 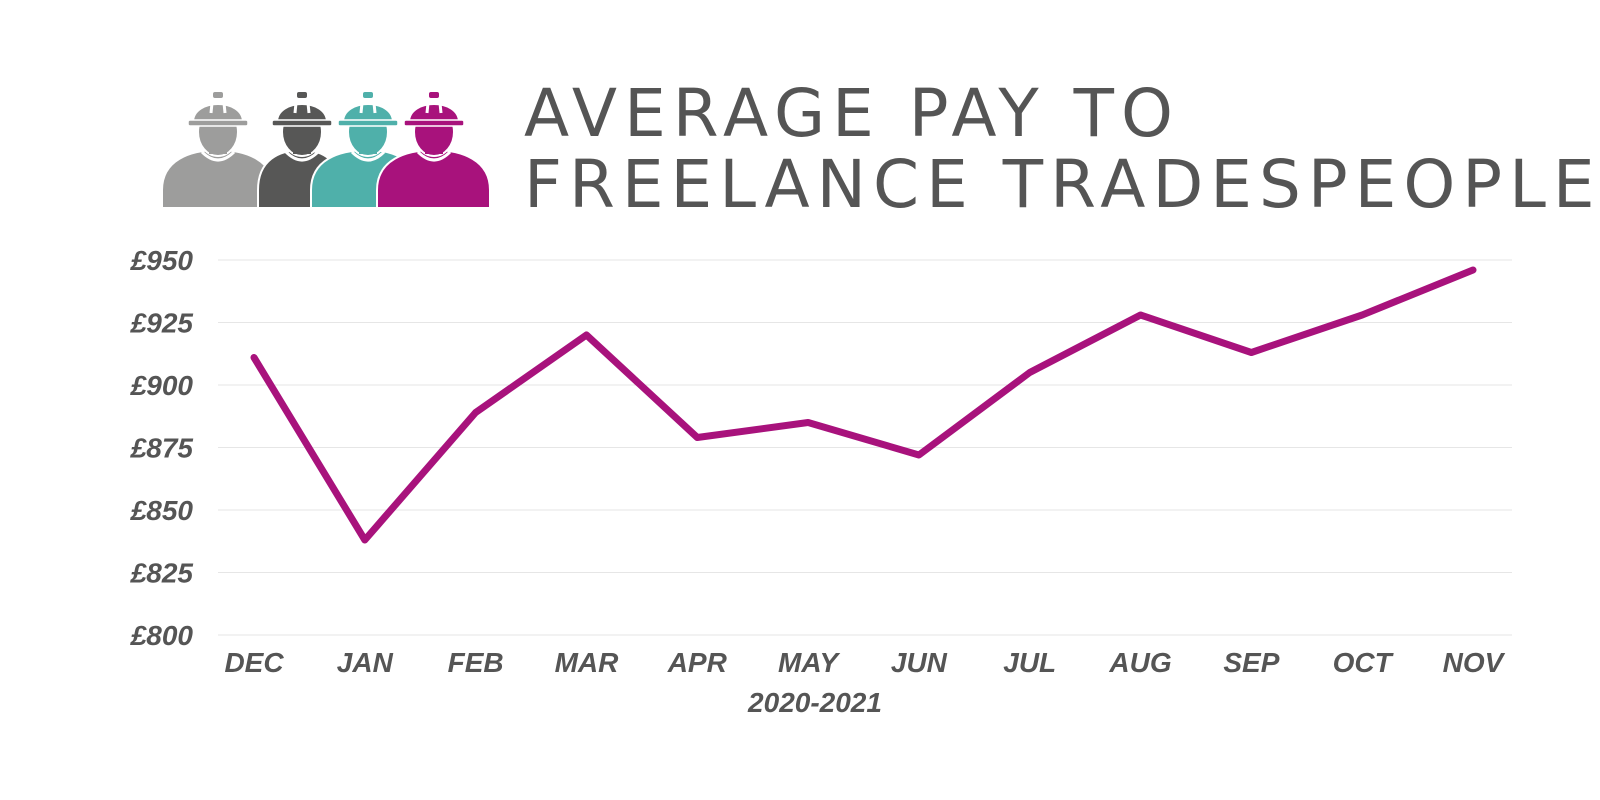 What do you see at coordinates (1139, 662) in the screenshot?
I see `x-tick-label: AUG` at bounding box center [1139, 662].